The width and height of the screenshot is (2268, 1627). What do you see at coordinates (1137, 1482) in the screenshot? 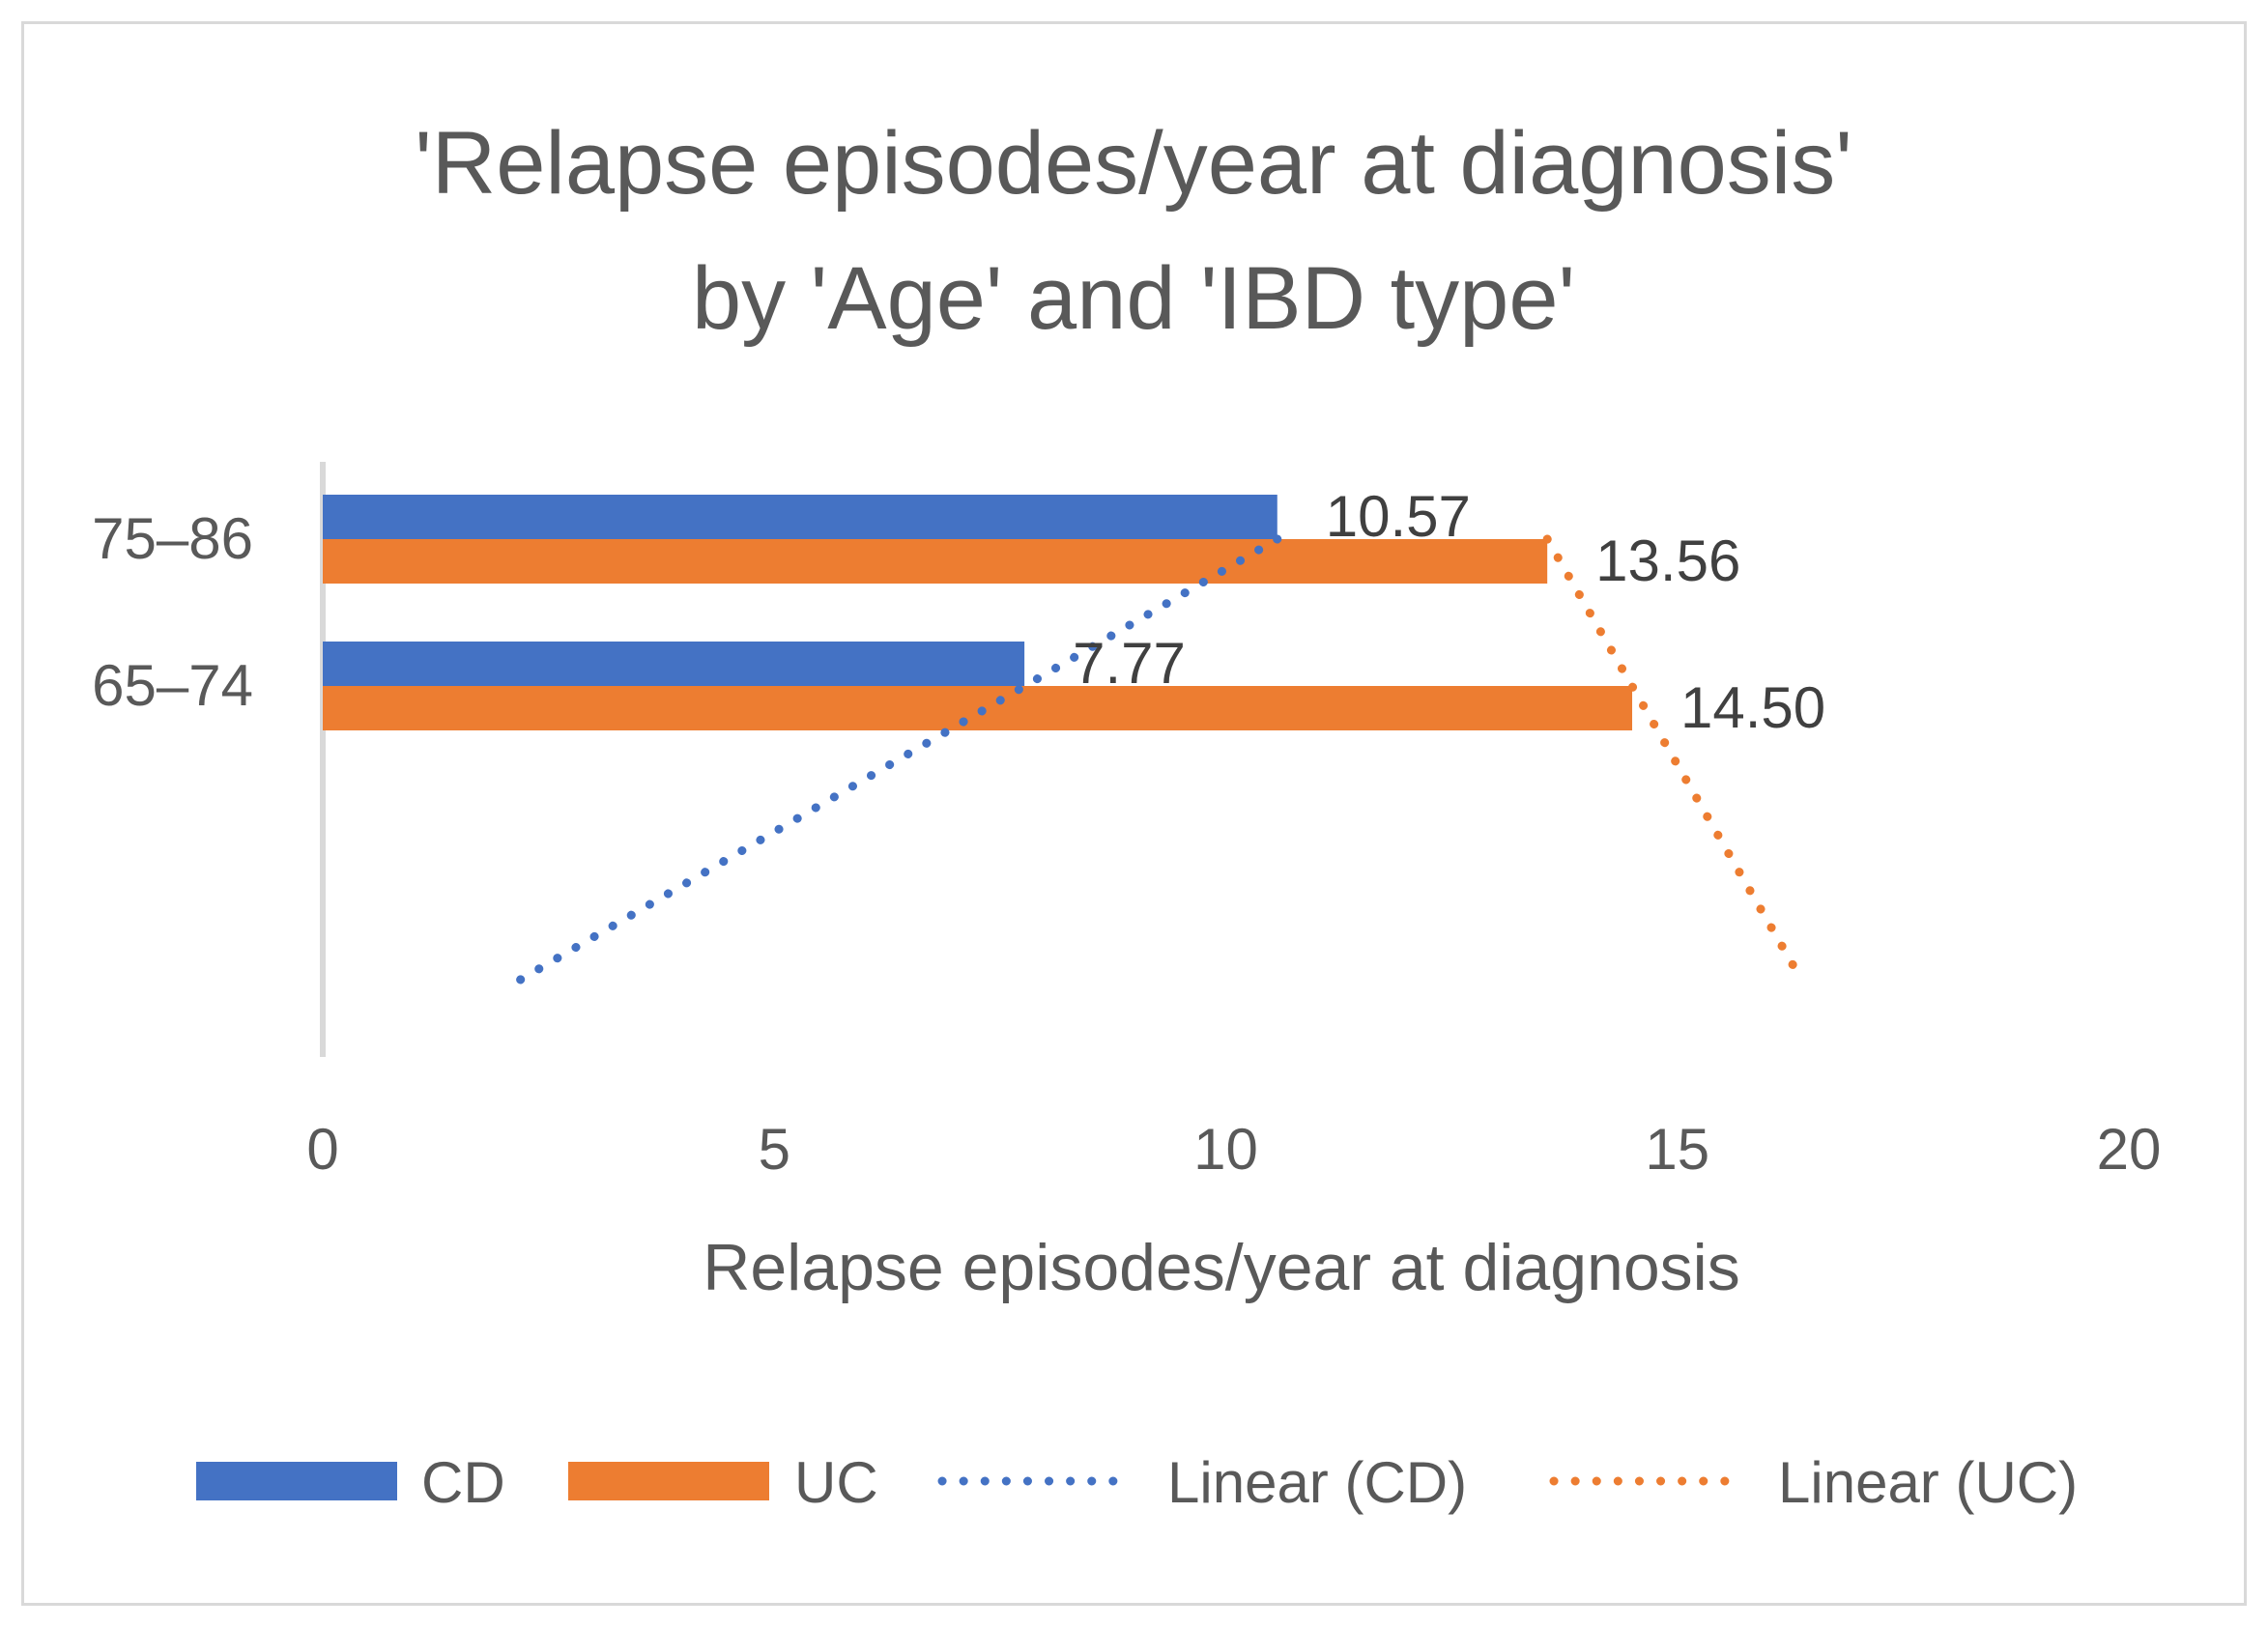
I see `legend: CD UC Linear (CD) Linear (UC)` at bounding box center [1137, 1482].